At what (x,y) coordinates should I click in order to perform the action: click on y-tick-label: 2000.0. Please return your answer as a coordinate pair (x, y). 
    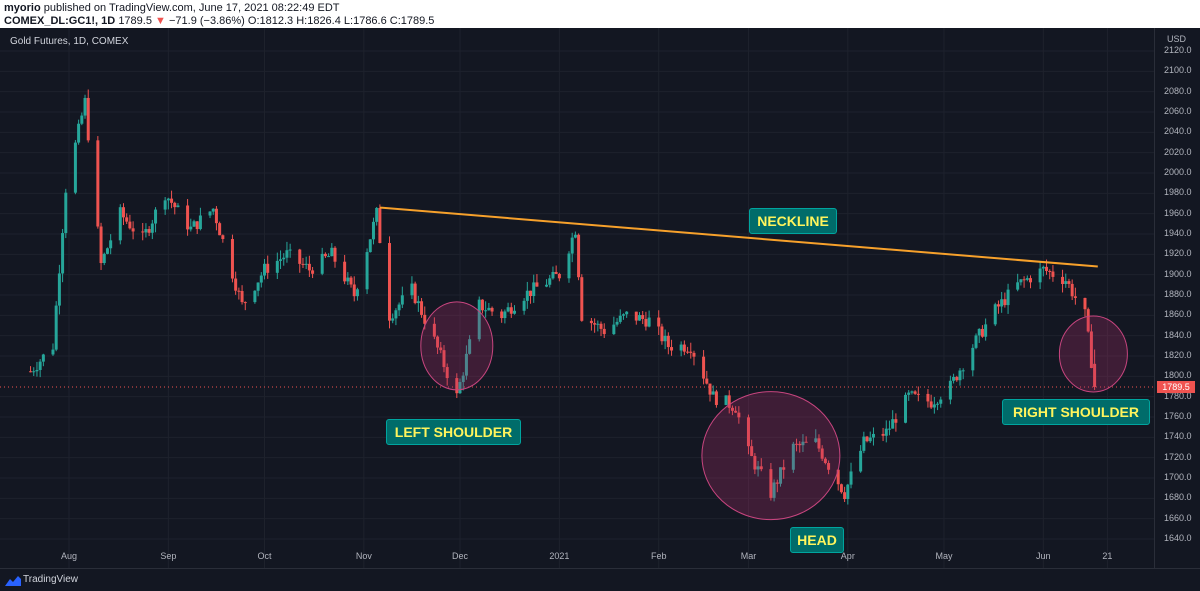
    Looking at the image, I should click on (1178, 172).